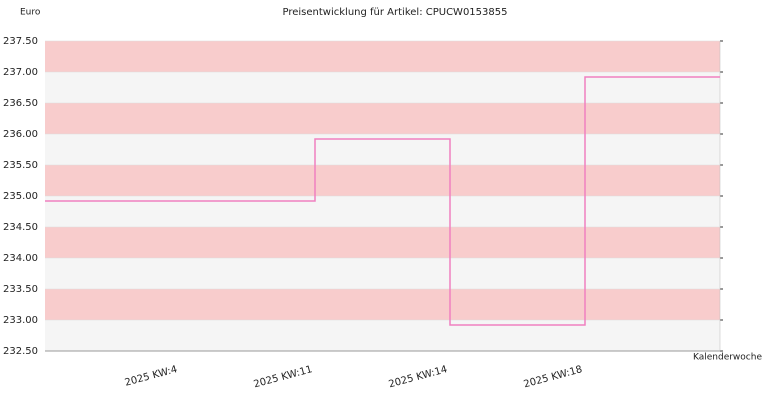 The image size is (770, 400). What do you see at coordinates (151, 376) in the screenshot?
I see `x-tick-label: 2025 KW:4` at bounding box center [151, 376].